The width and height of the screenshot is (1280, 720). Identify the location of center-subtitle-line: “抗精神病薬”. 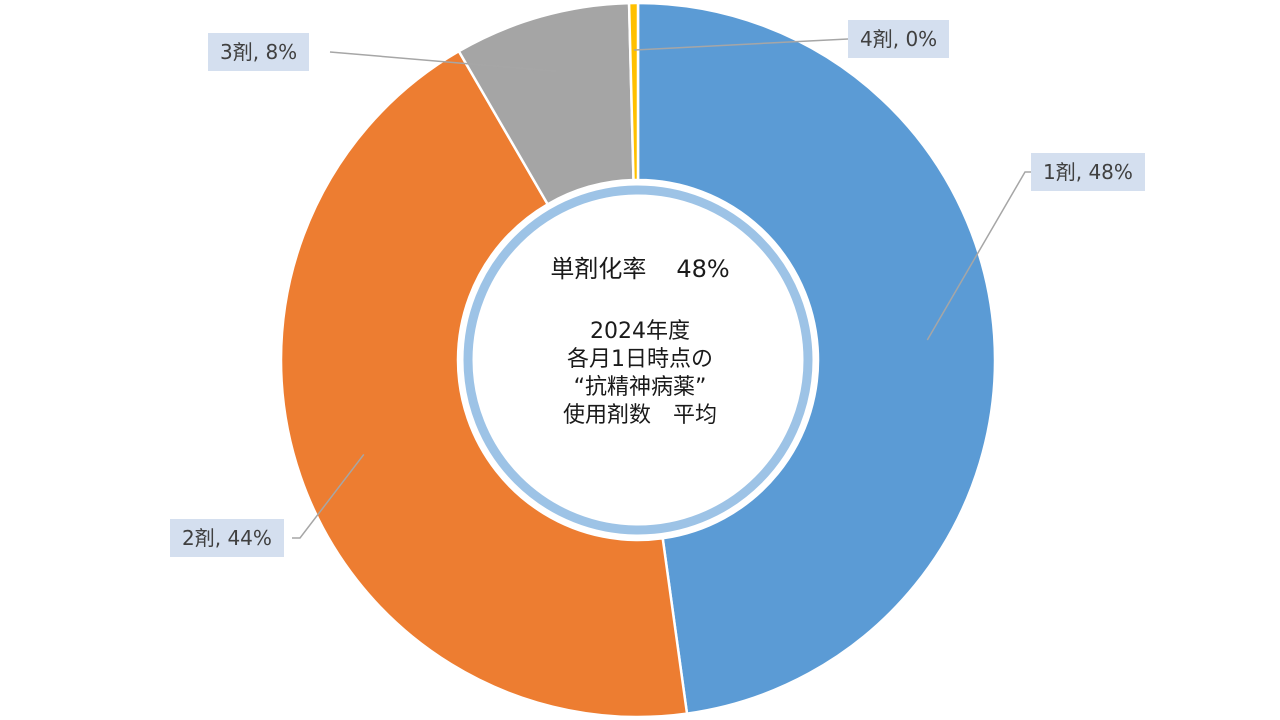
(640, 387).